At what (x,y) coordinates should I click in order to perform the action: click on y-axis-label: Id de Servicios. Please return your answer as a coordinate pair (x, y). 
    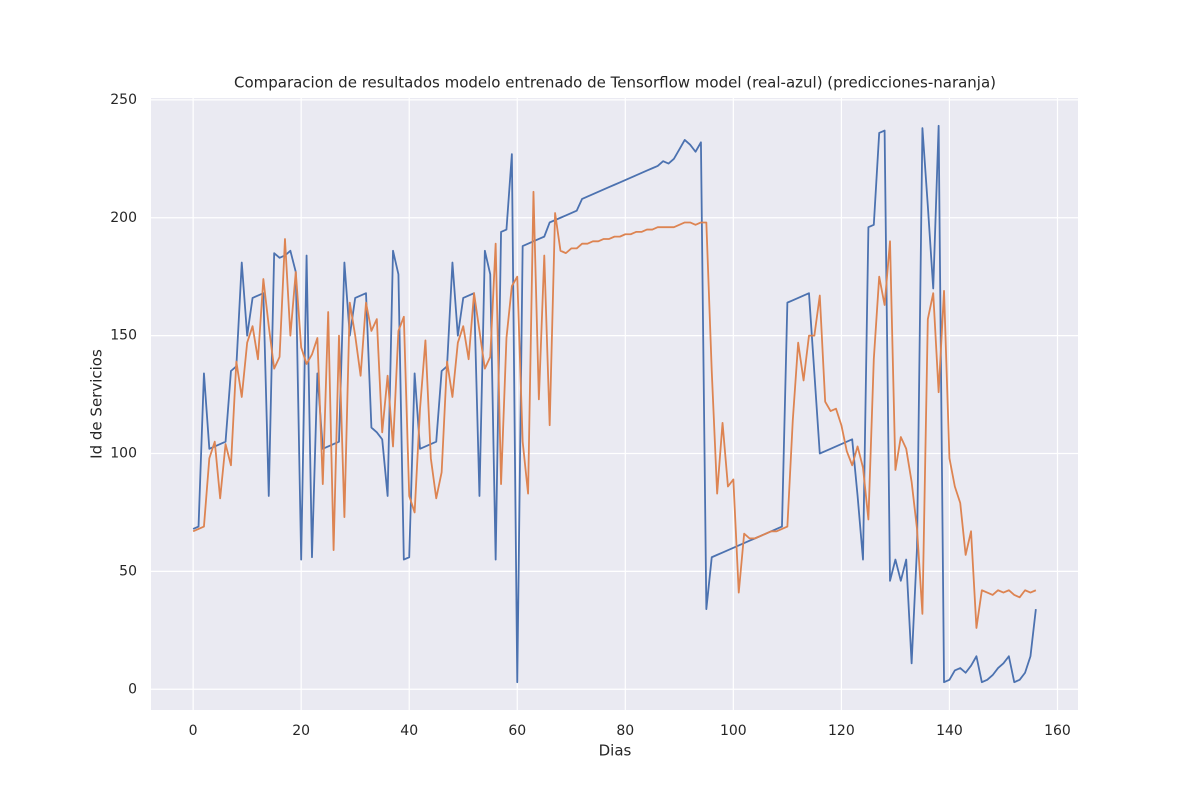
    Looking at the image, I should click on (97, 404).